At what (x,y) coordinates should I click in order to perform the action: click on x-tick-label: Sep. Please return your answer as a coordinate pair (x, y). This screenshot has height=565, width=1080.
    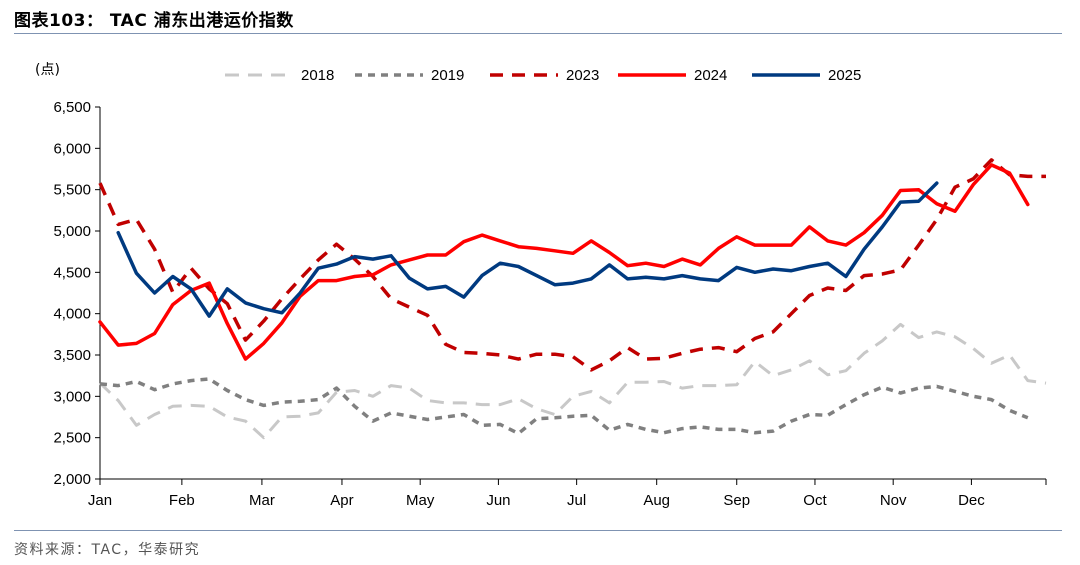
    Looking at the image, I should click on (736, 500).